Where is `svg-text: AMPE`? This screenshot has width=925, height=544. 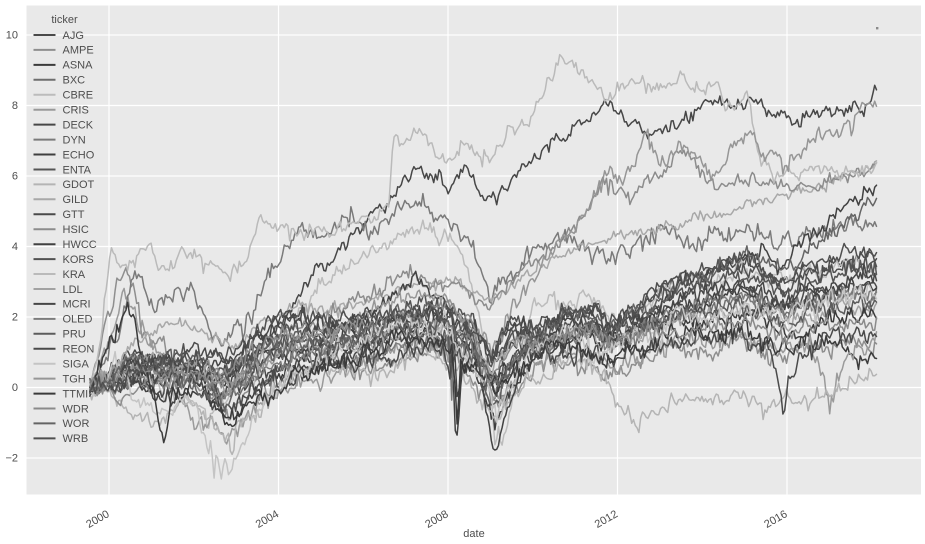
svg-text: AMPE is located at coordinates (78, 51).